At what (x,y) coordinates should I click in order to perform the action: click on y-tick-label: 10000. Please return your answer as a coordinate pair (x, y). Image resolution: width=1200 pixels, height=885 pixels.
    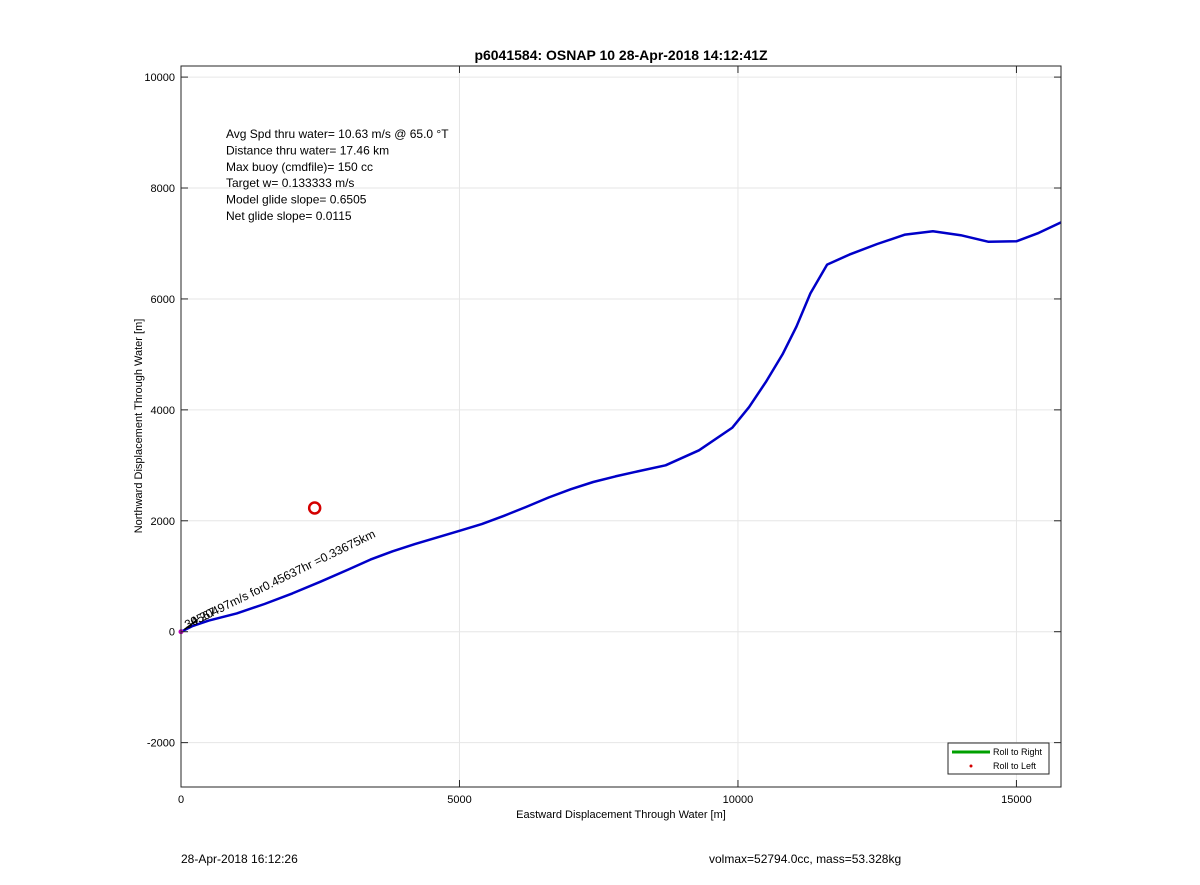
    Looking at the image, I should click on (159, 78).